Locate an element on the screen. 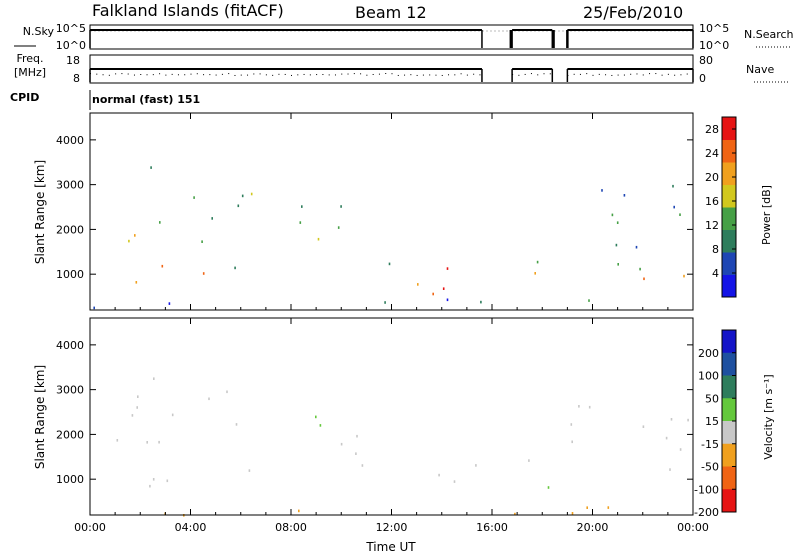 The height and width of the screenshot is (554, 800). colorbar-tick-label: 12 is located at coordinates (712, 225).